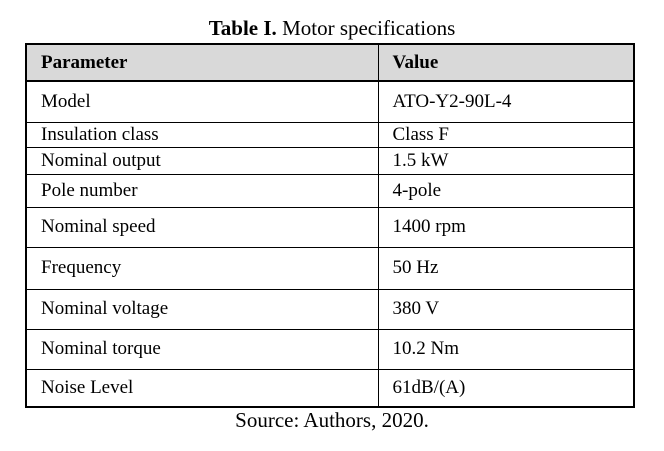 The image size is (664, 451). I want to click on table-row: Nominal output 1.5 kW, so click(330, 160).